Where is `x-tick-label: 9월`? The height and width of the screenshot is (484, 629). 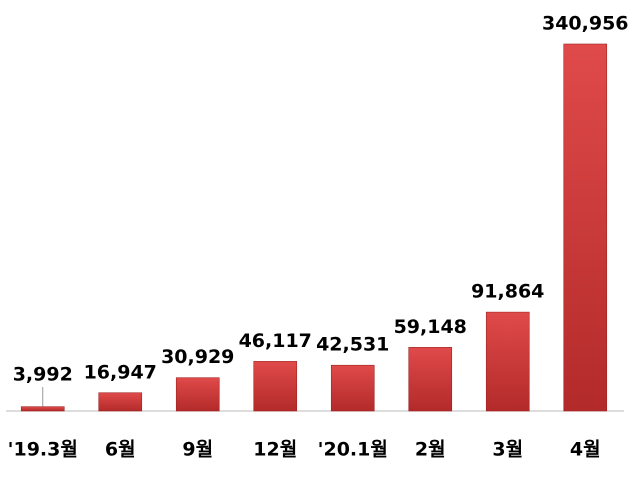 x-tick-label: 9월 is located at coordinates (197, 450).